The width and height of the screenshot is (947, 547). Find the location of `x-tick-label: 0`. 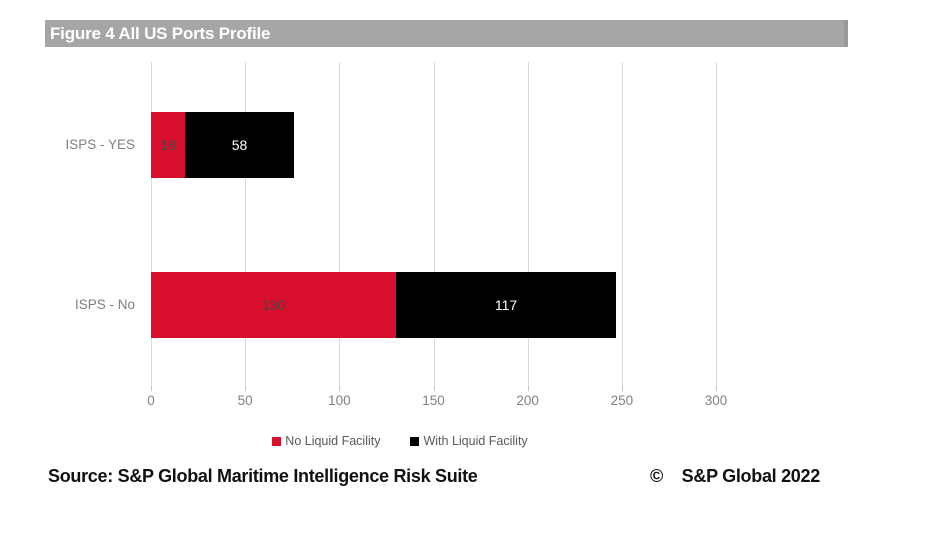

x-tick-label: 0 is located at coordinates (151, 400).